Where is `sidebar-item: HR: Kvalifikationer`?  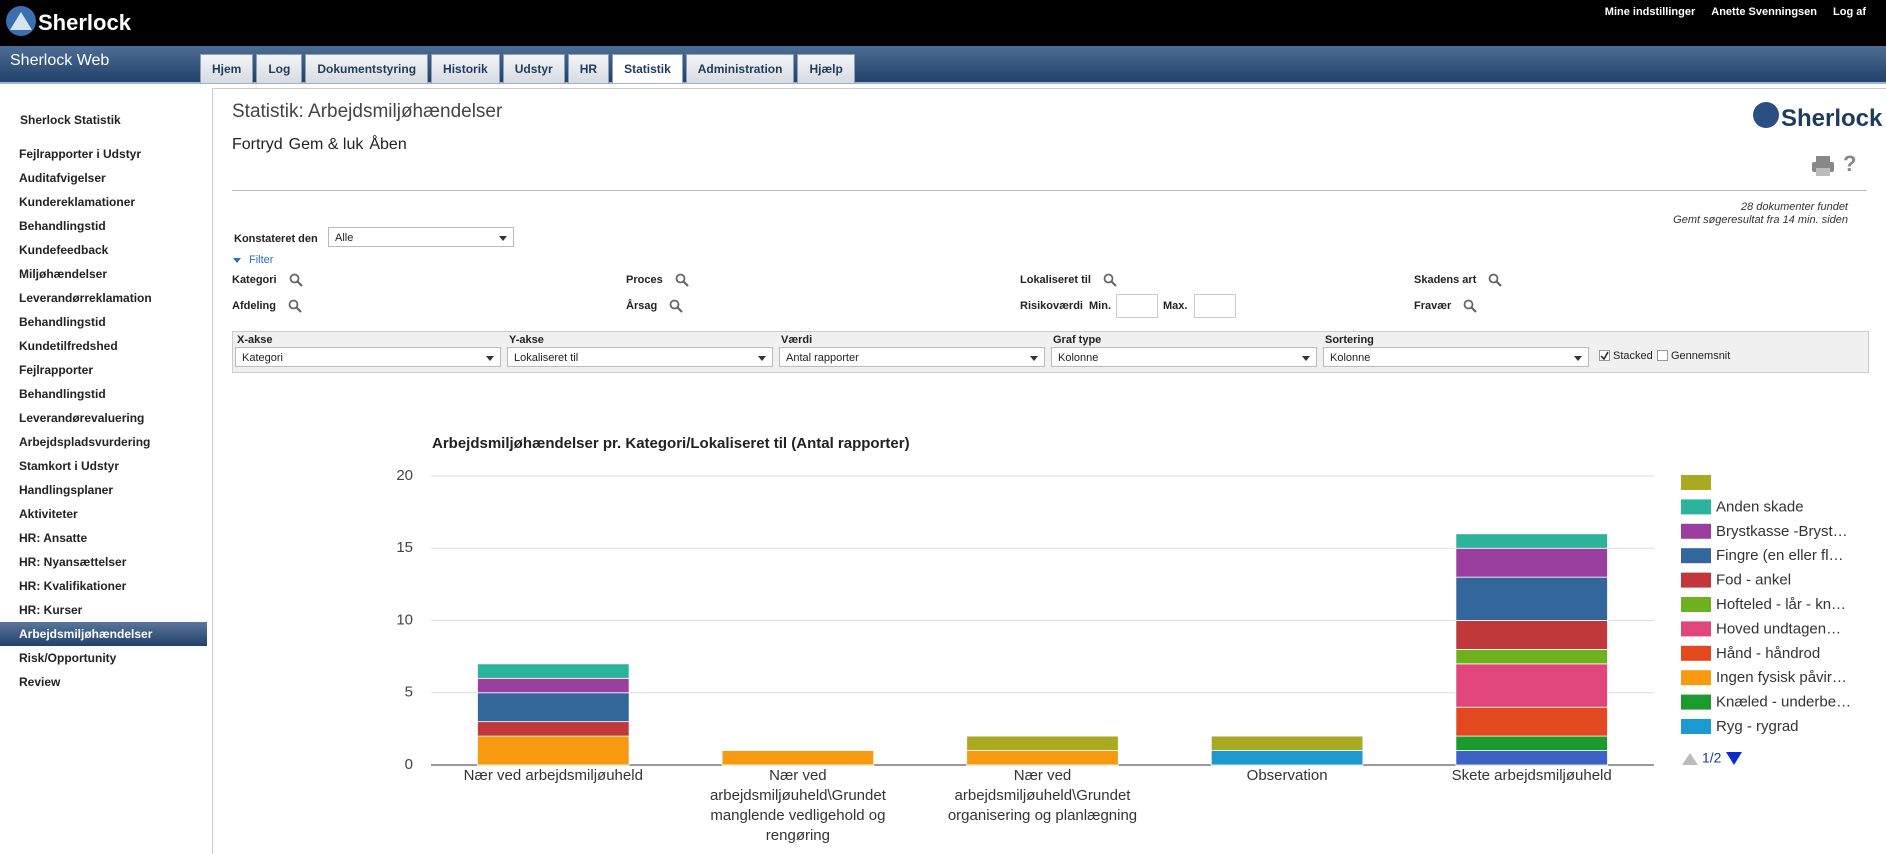
sidebar-item: HR: Kvalifikationer is located at coordinates (73, 586).